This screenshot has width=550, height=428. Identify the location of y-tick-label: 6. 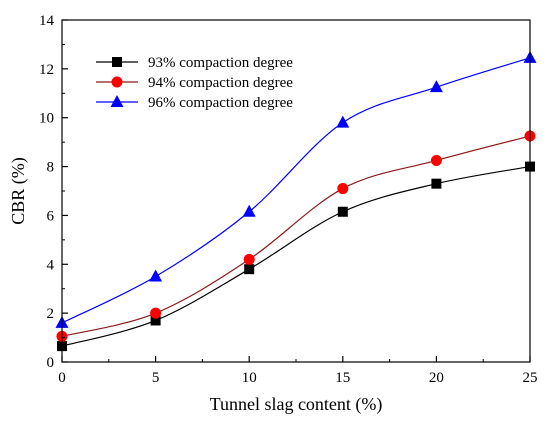
(51, 216).